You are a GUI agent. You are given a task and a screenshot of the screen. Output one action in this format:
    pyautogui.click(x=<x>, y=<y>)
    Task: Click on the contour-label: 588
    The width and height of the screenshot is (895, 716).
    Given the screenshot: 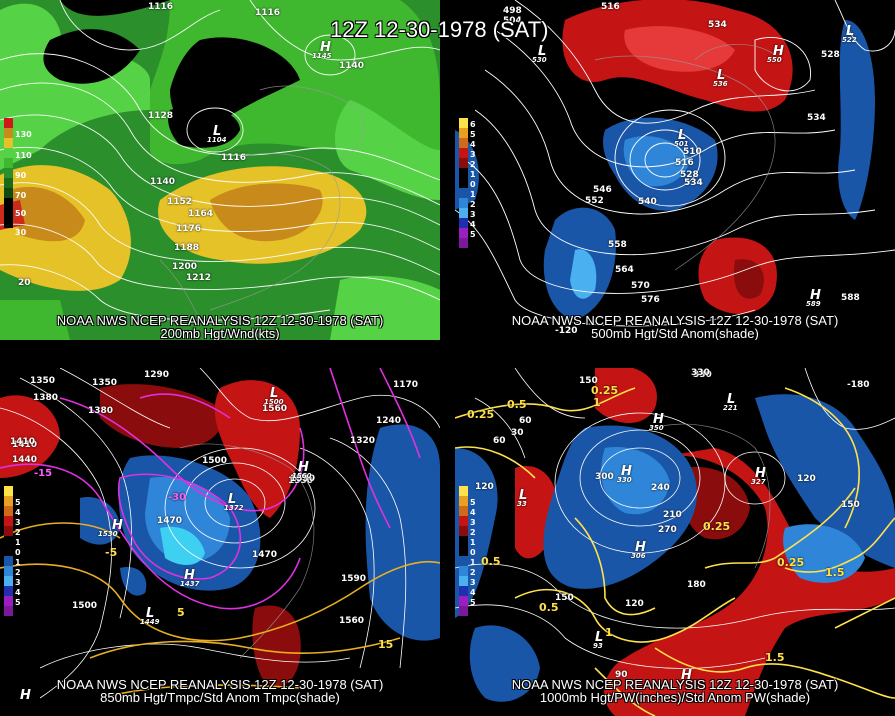 What is the action you would take?
    pyautogui.click(x=850, y=298)
    